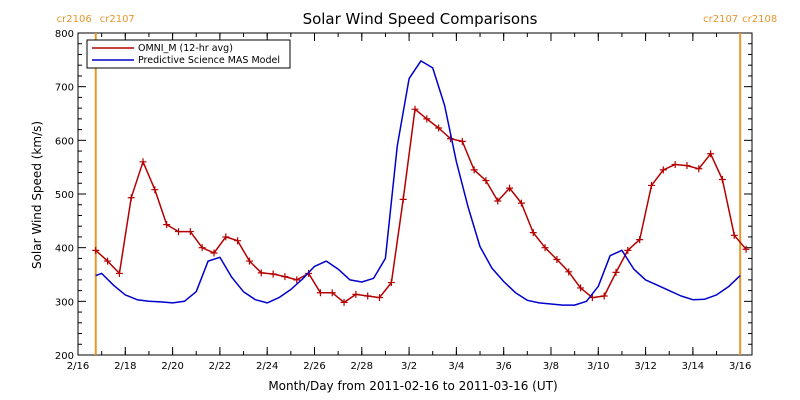  What do you see at coordinates (267, 366) in the screenshot?
I see `x-tick-label: 2/24` at bounding box center [267, 366].